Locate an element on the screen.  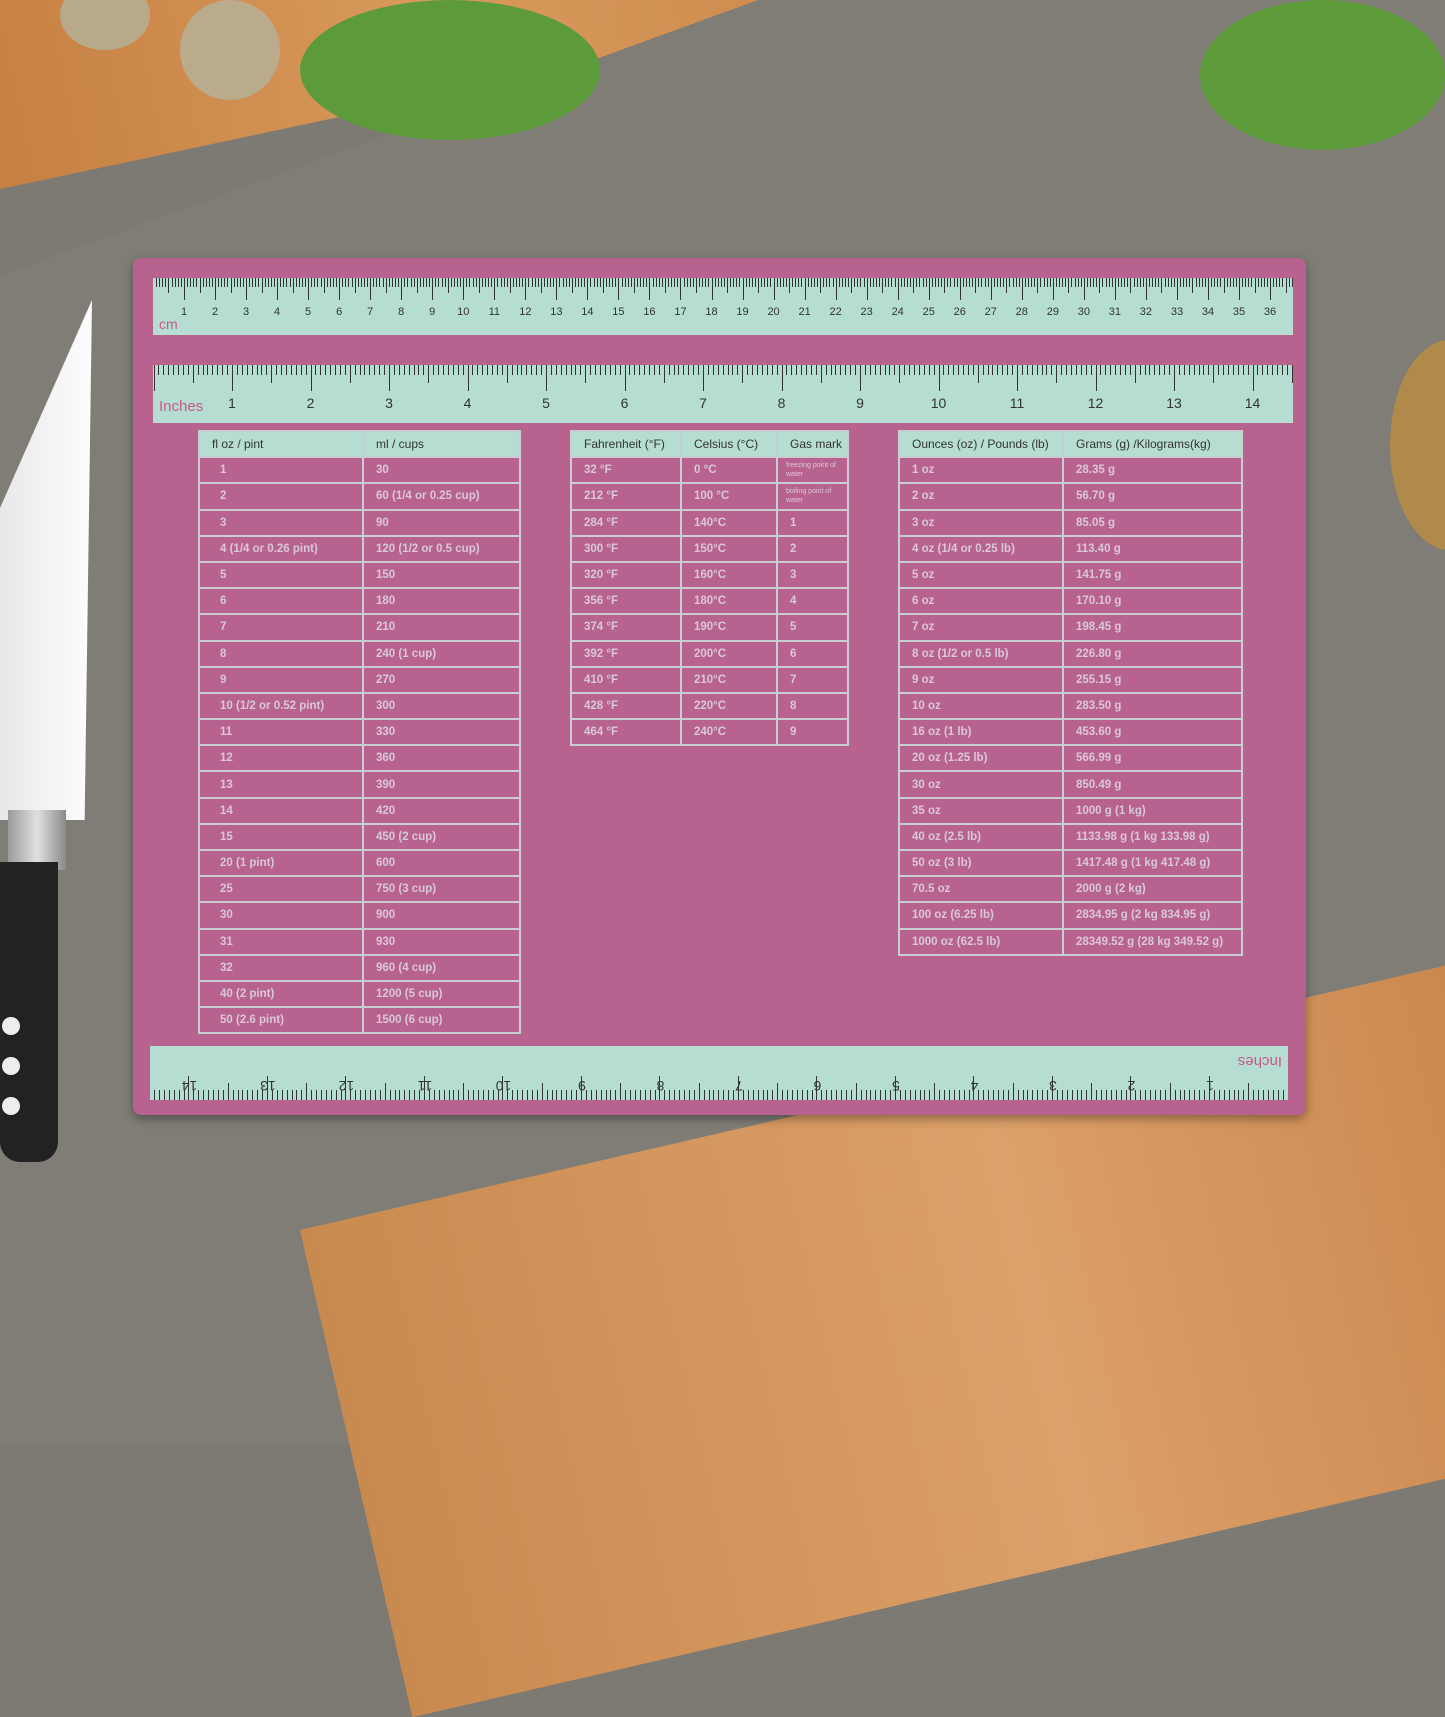
table-cell: 10 oz is located at coordinates (981, 706).